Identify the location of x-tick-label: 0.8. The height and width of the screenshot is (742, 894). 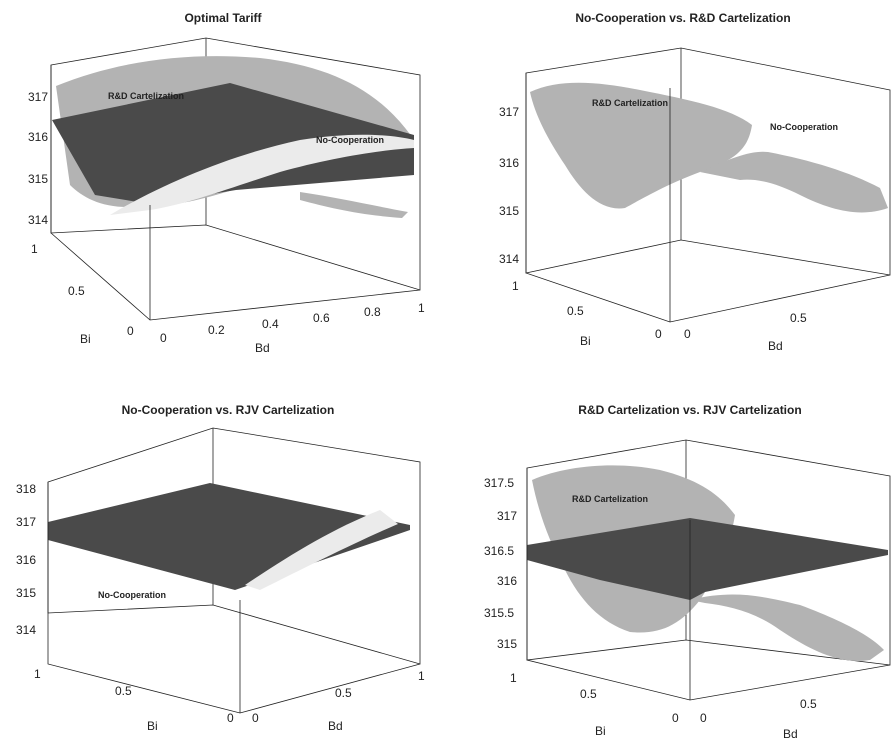
(372, 312).